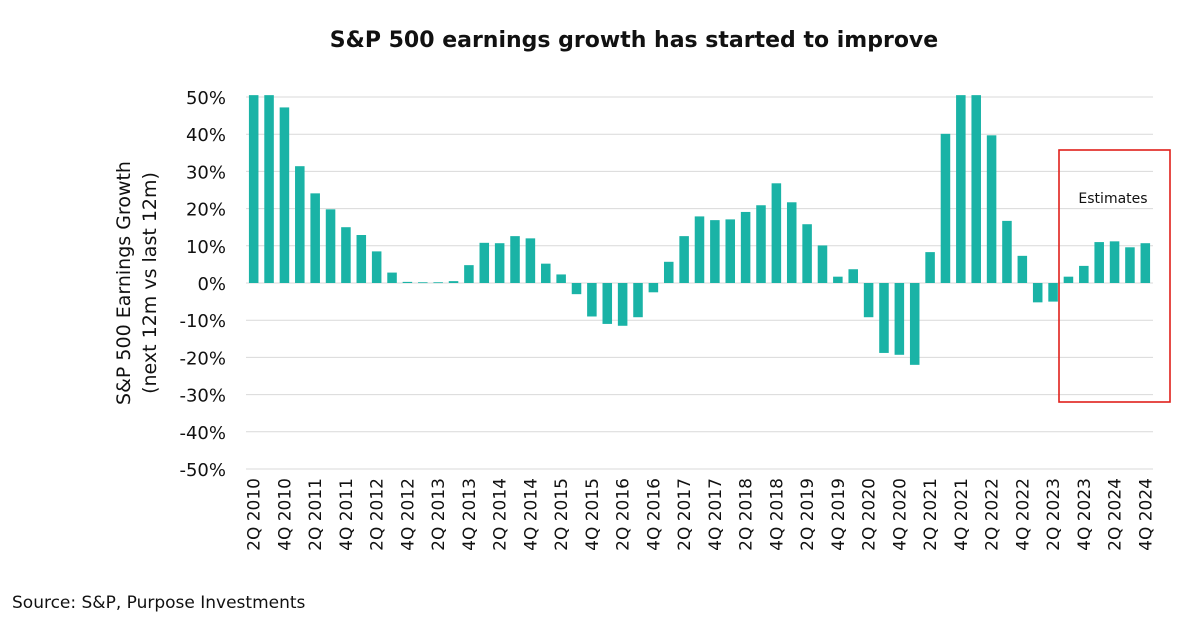 The image size is (1182, 636). I want to click on y-axis-label-line2: (next 12m vs last 12m), so click(150, 283).